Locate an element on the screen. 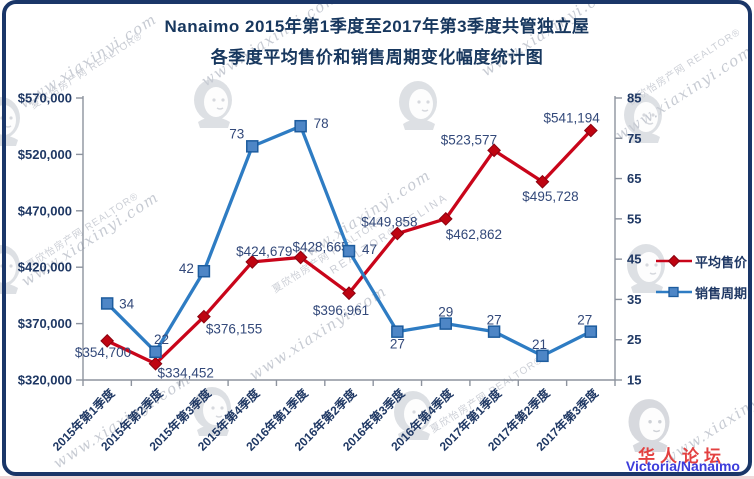 Image resolution: width=754 pixels, height=479 pixels. svg-text: 78 is located at coordinates (321, 123).